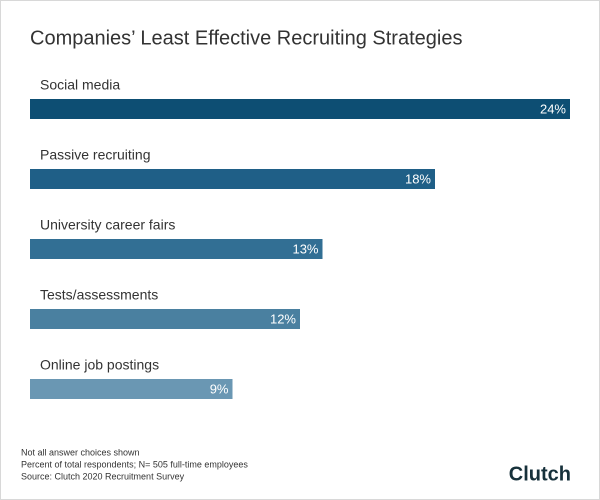 This screenshot has width=600, height=500. I want to click on value-label: 12%, so click(283, 318).